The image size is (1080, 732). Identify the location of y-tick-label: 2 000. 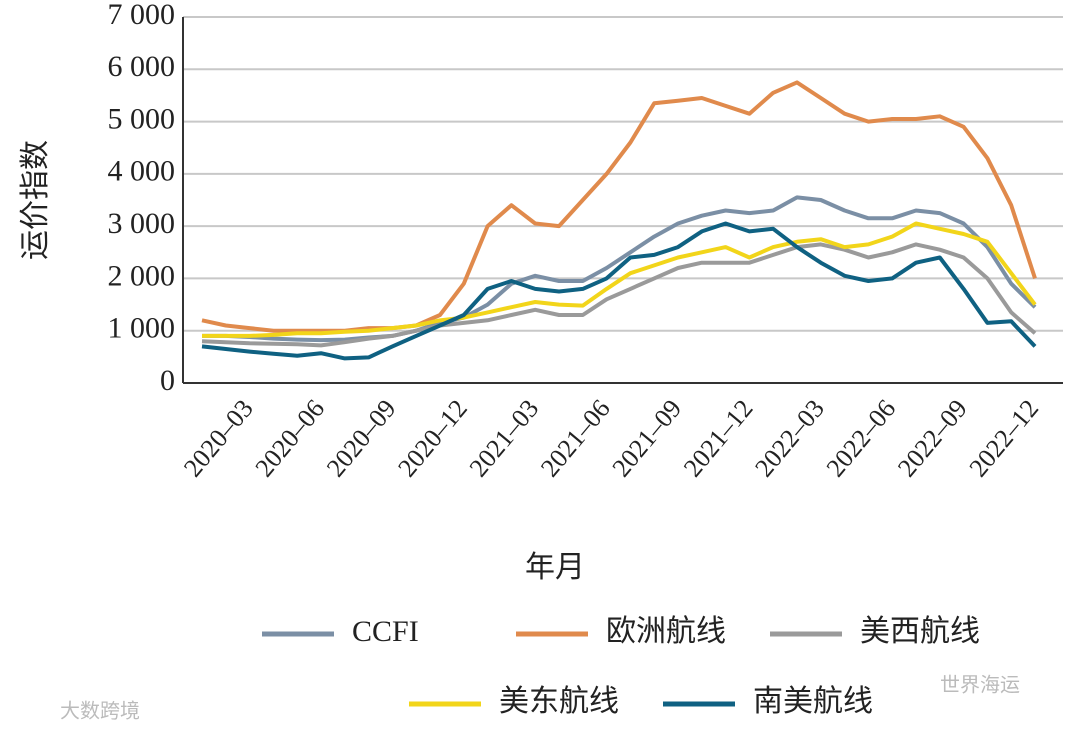
(142, 275).